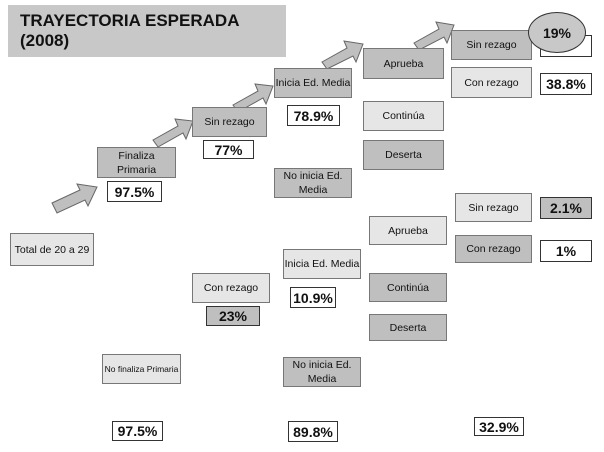 The height and width of the screenshot is (452, 604). Describe the element at coordinates (566, 251) in the screenshot. I see `percentage: 1%` at that location.